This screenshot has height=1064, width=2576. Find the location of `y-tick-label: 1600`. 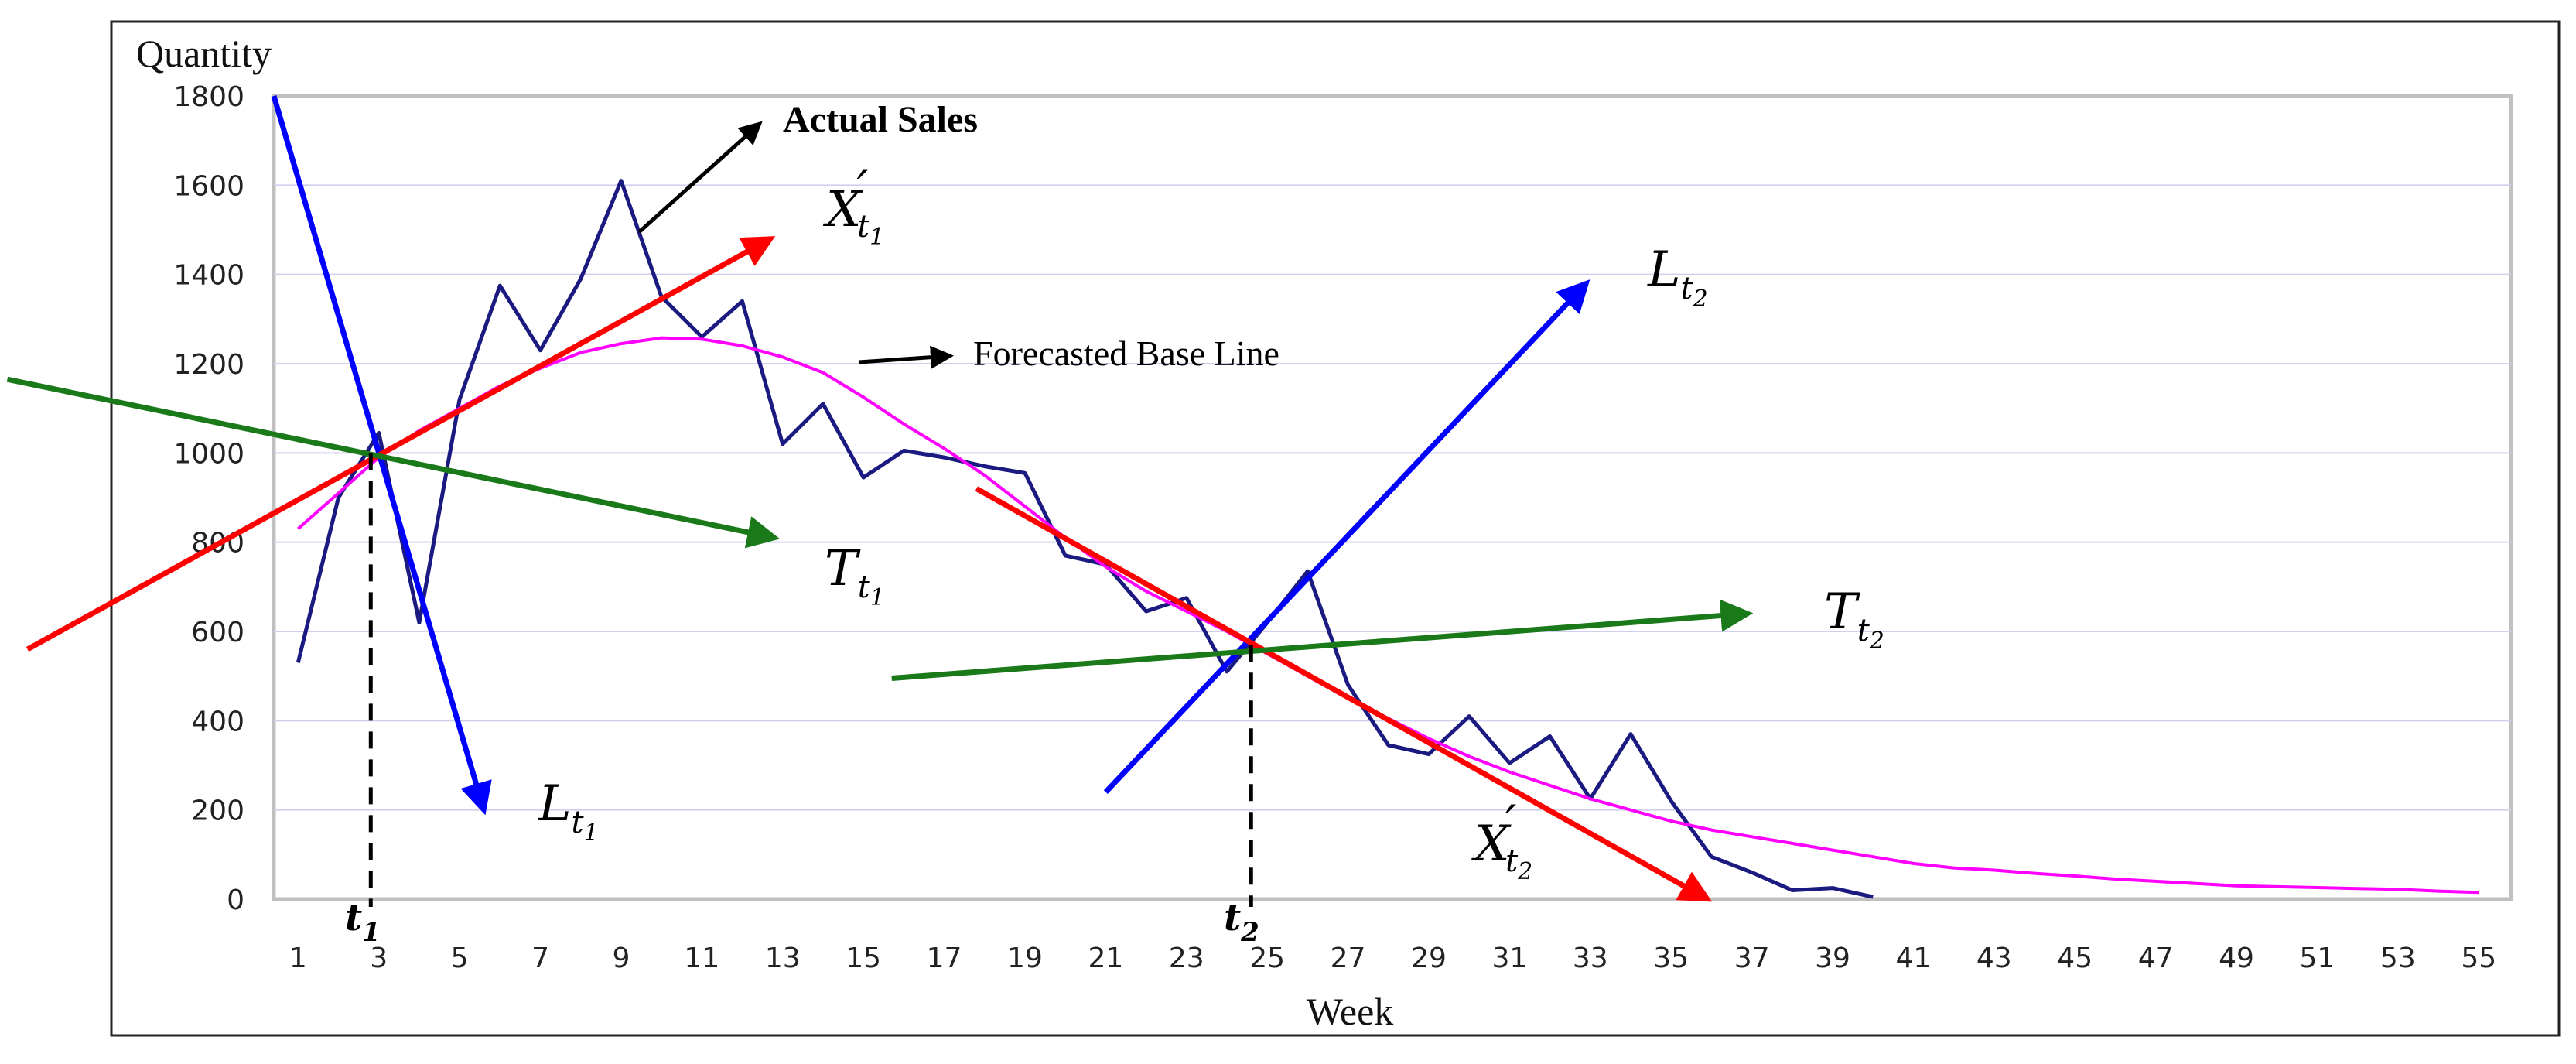

y-tick-label: 1600 is located at coordinates (208, 186).